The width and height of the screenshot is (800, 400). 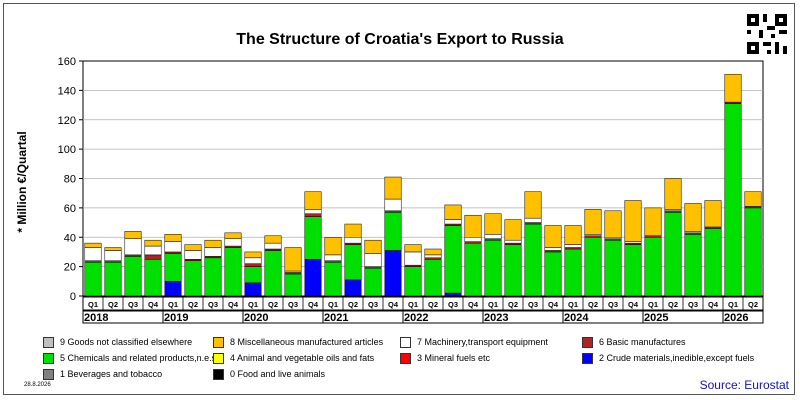 What do you see at coordinates (131, 358) in the screenshot?
I see `legend-item: 5 Chemicals and related products,n.e.s.` at bounding box center [131, 358].